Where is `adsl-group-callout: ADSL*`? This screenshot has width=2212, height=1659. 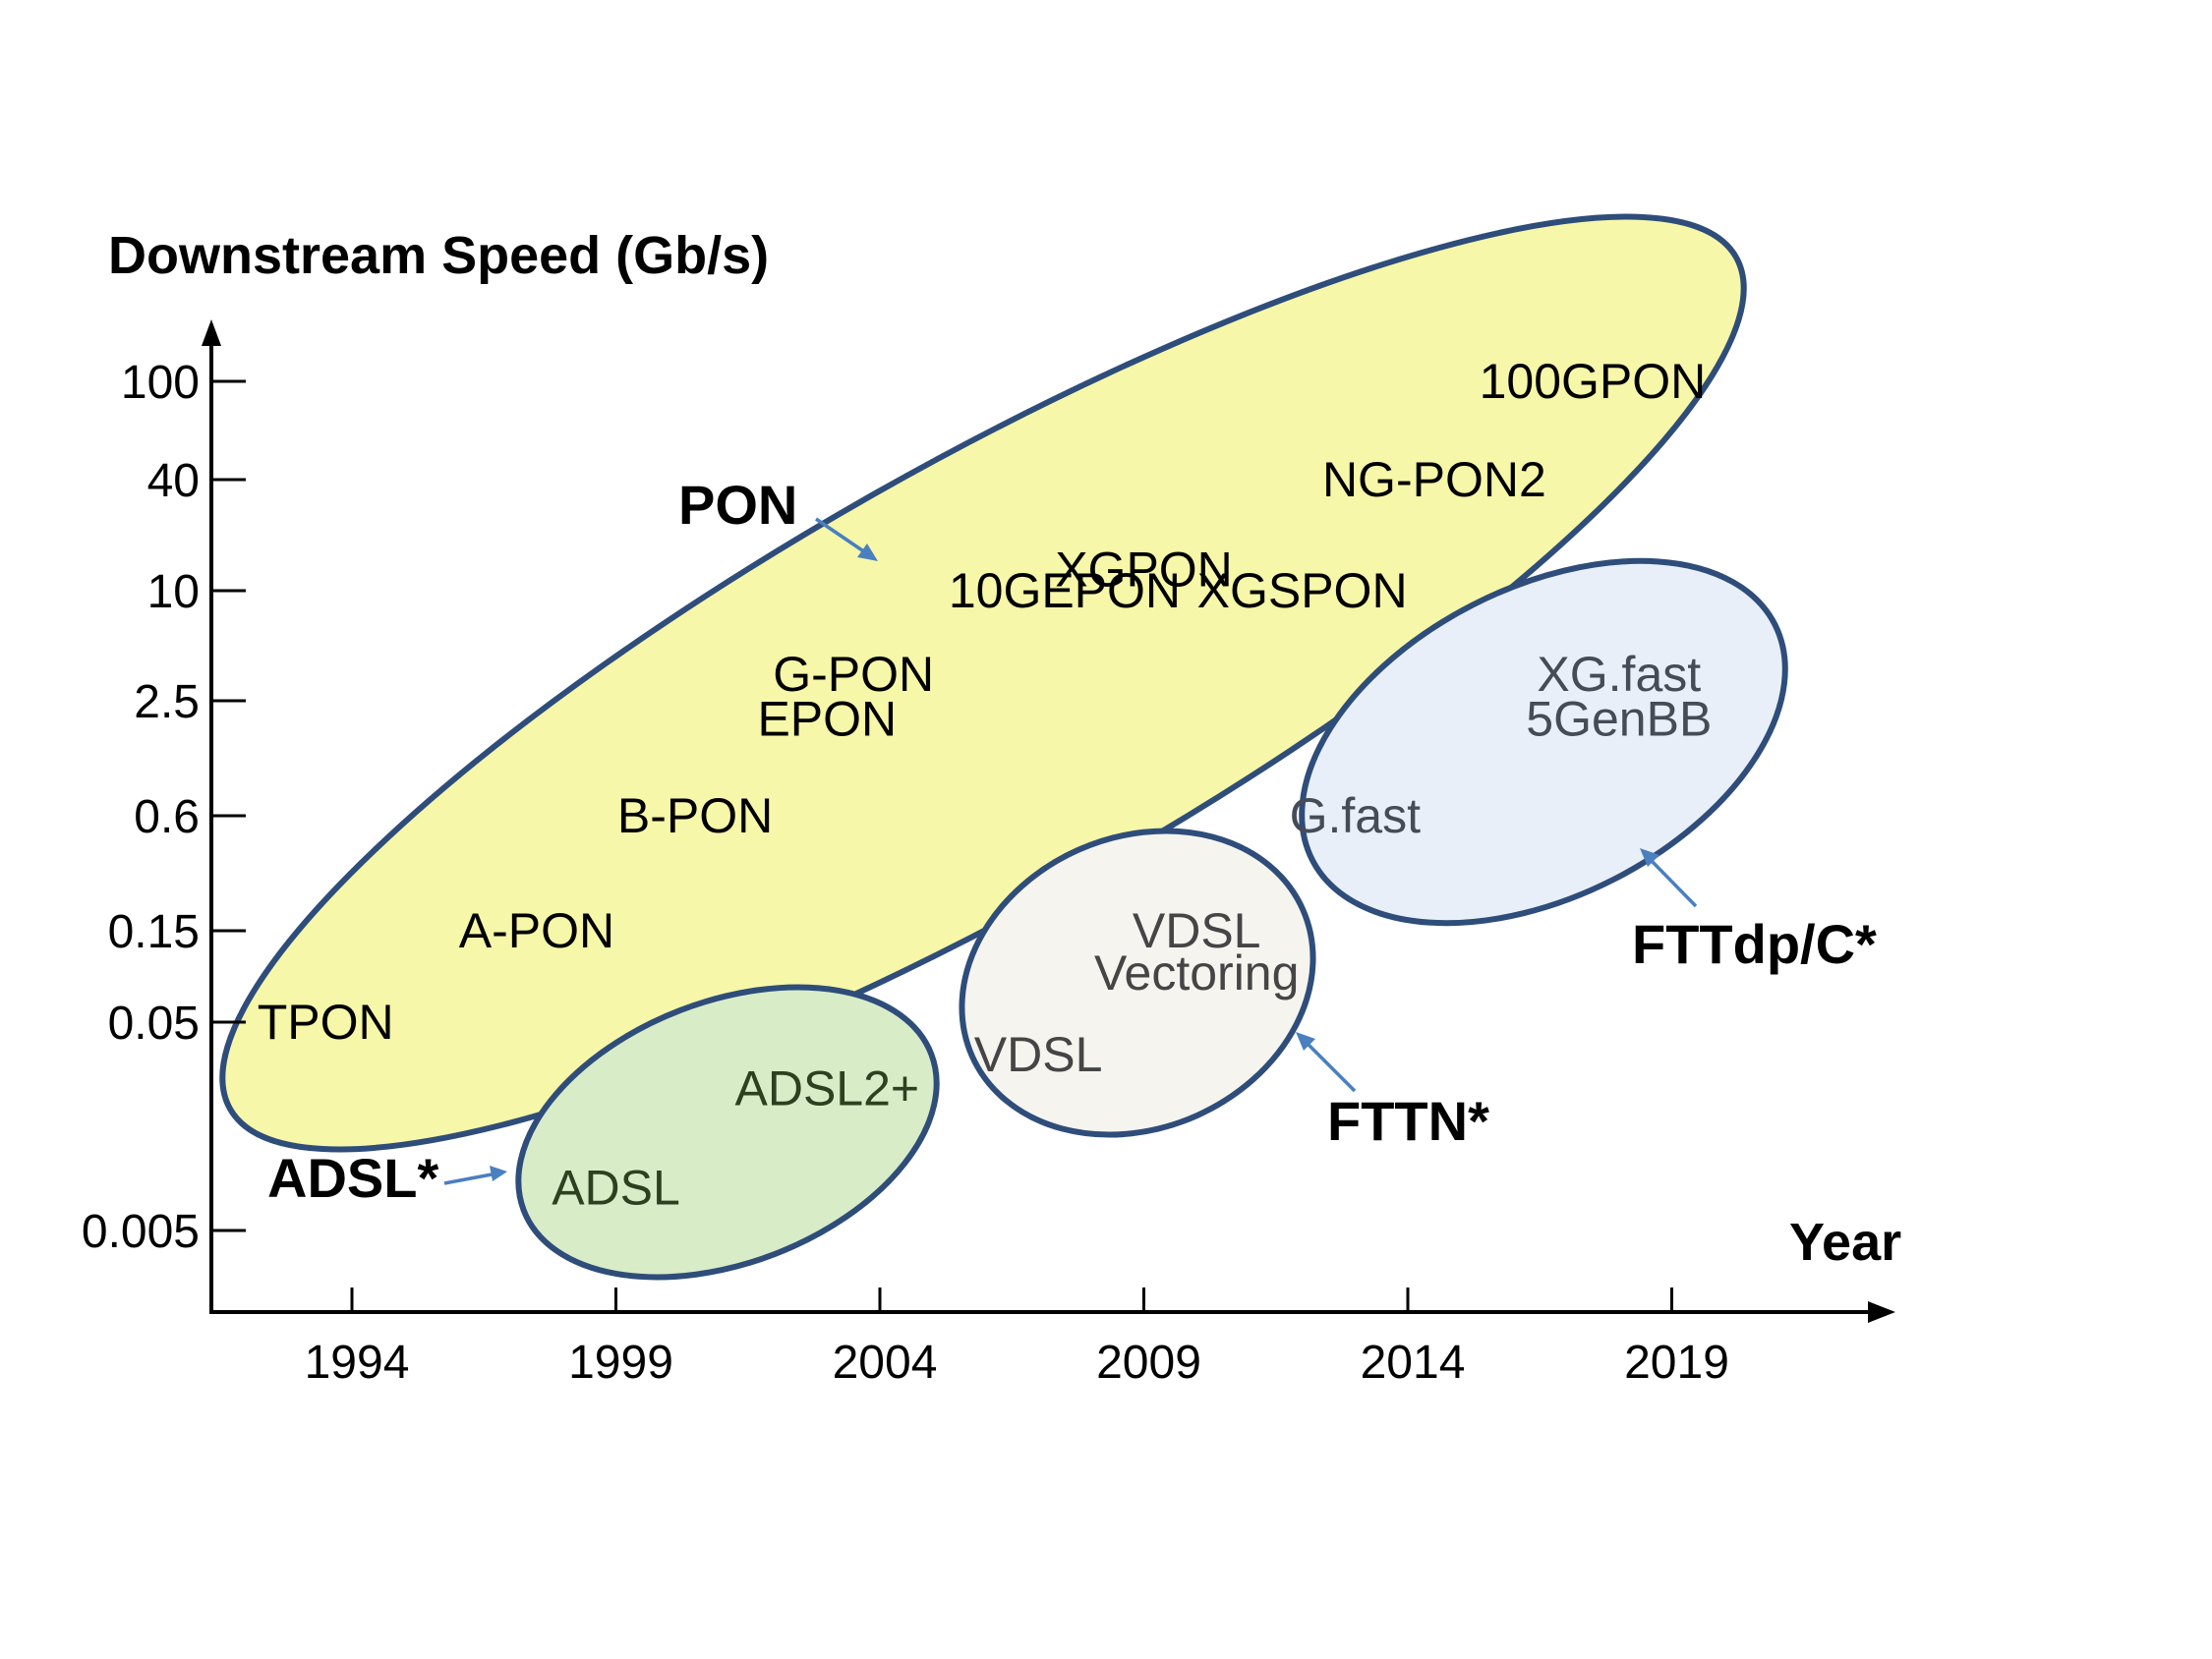
adsl-group-callout: ADSL* is located at coordinates (387, 1178).